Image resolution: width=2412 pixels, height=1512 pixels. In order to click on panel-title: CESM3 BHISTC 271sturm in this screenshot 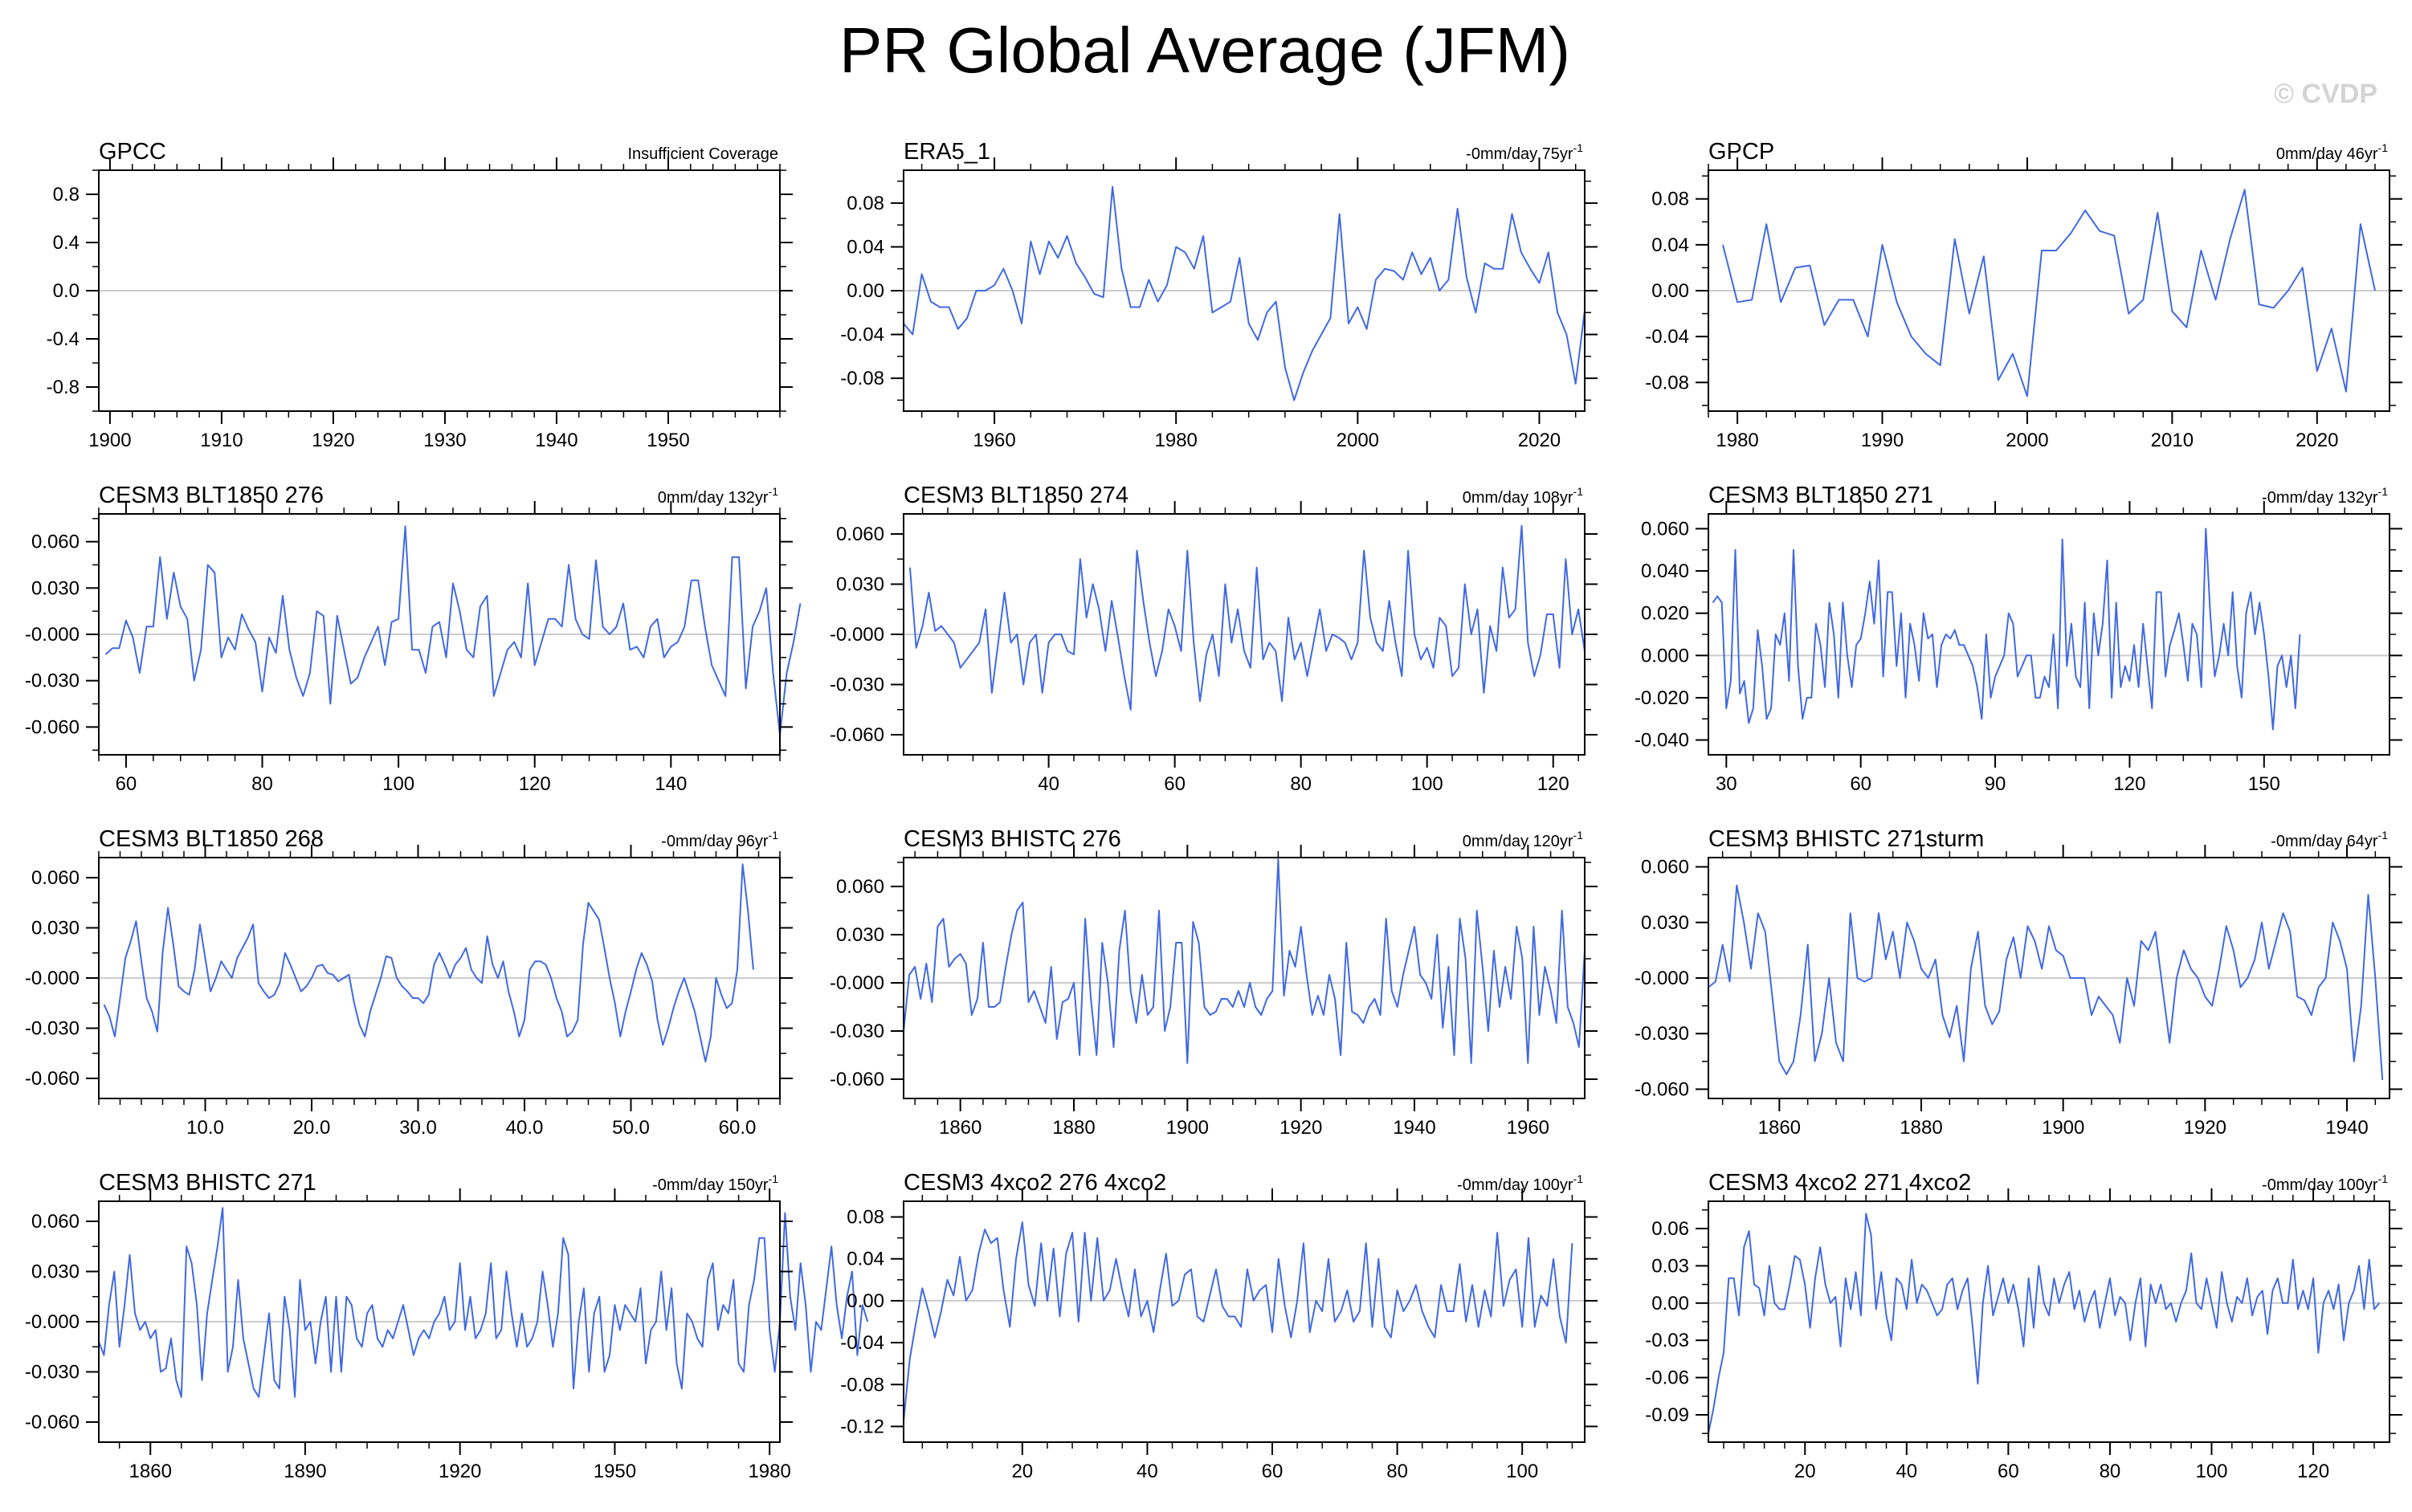, I will do `click(1846, 839)`.